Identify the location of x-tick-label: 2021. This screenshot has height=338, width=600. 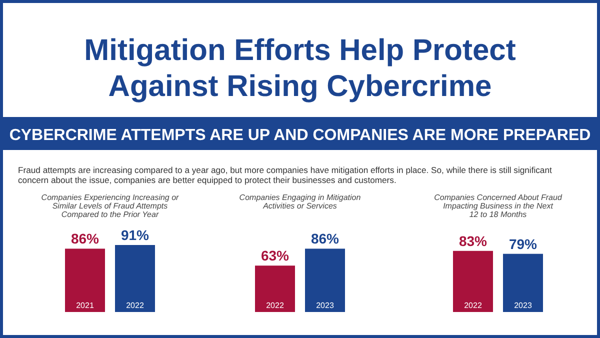
(85, 305).